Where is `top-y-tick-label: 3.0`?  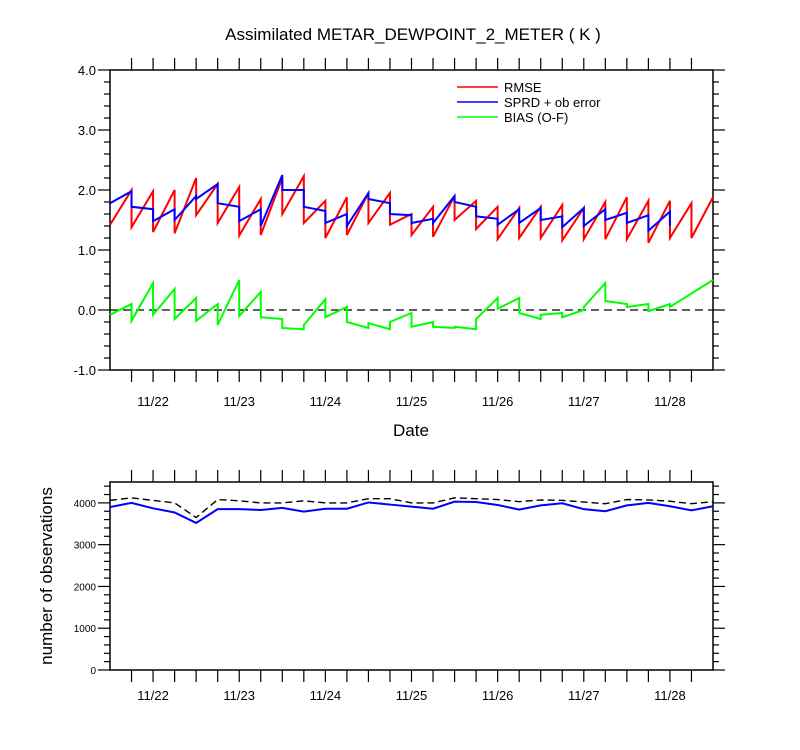
top-y-tick-label: 3.0 is located at coordinates (87, 130).